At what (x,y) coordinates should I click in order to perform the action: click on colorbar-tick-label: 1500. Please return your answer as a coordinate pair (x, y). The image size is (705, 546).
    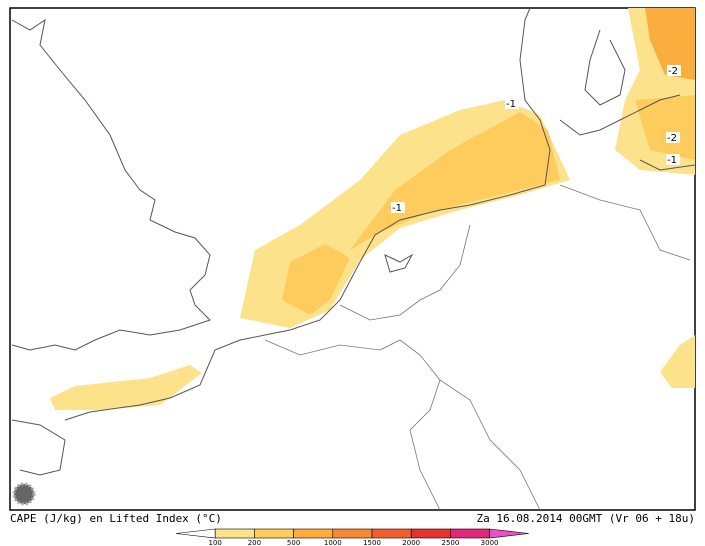
    Looking at the image, I should click on (372, 542).